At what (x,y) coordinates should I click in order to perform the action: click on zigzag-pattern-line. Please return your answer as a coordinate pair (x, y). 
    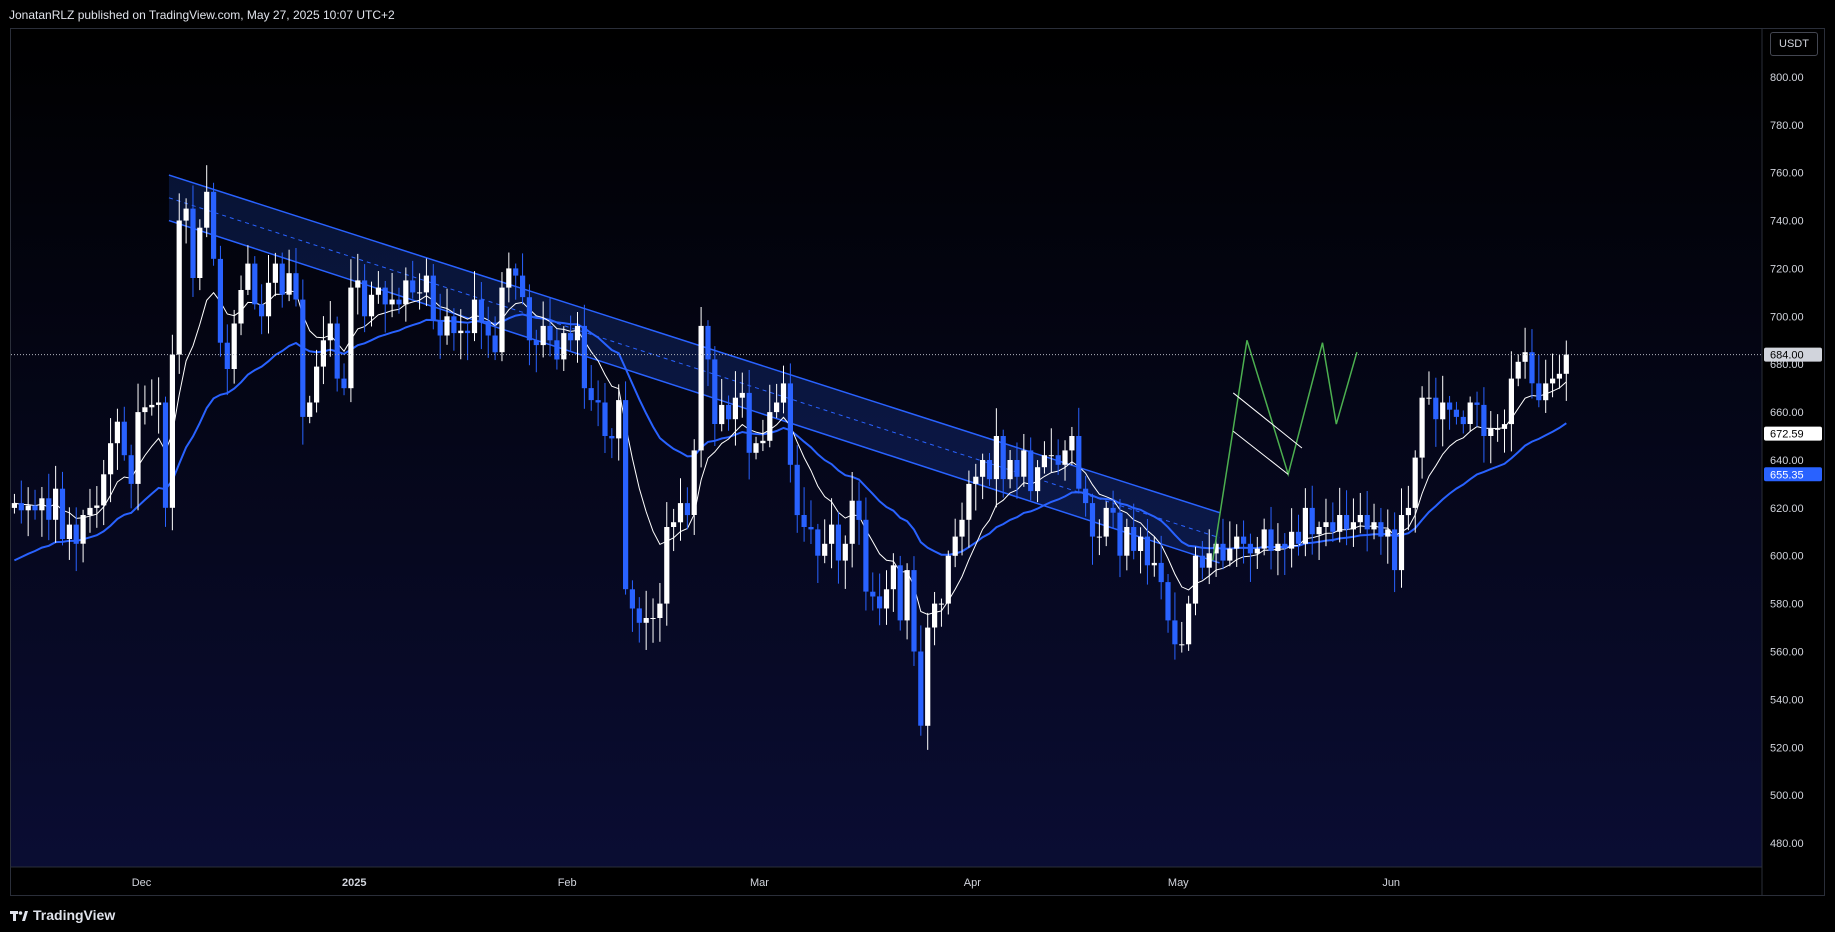
    Looking at the image, I should click on (1284, 450).